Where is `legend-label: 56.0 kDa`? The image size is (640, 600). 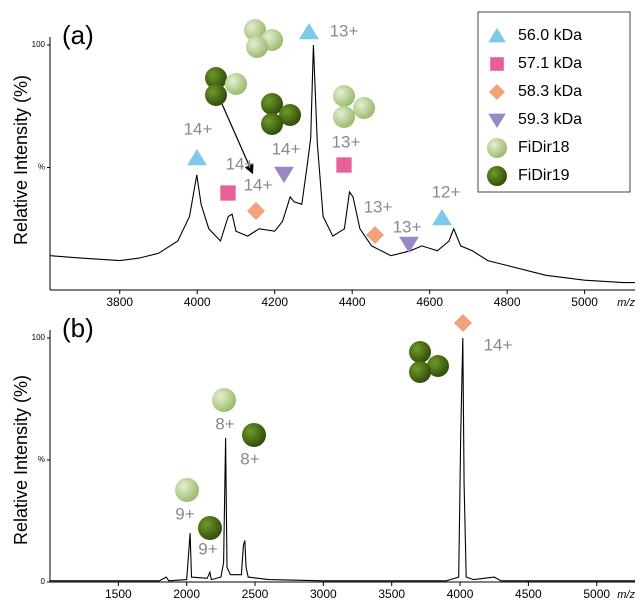
legend-label: 56.0 kDa is located at coordinates (550, 35).